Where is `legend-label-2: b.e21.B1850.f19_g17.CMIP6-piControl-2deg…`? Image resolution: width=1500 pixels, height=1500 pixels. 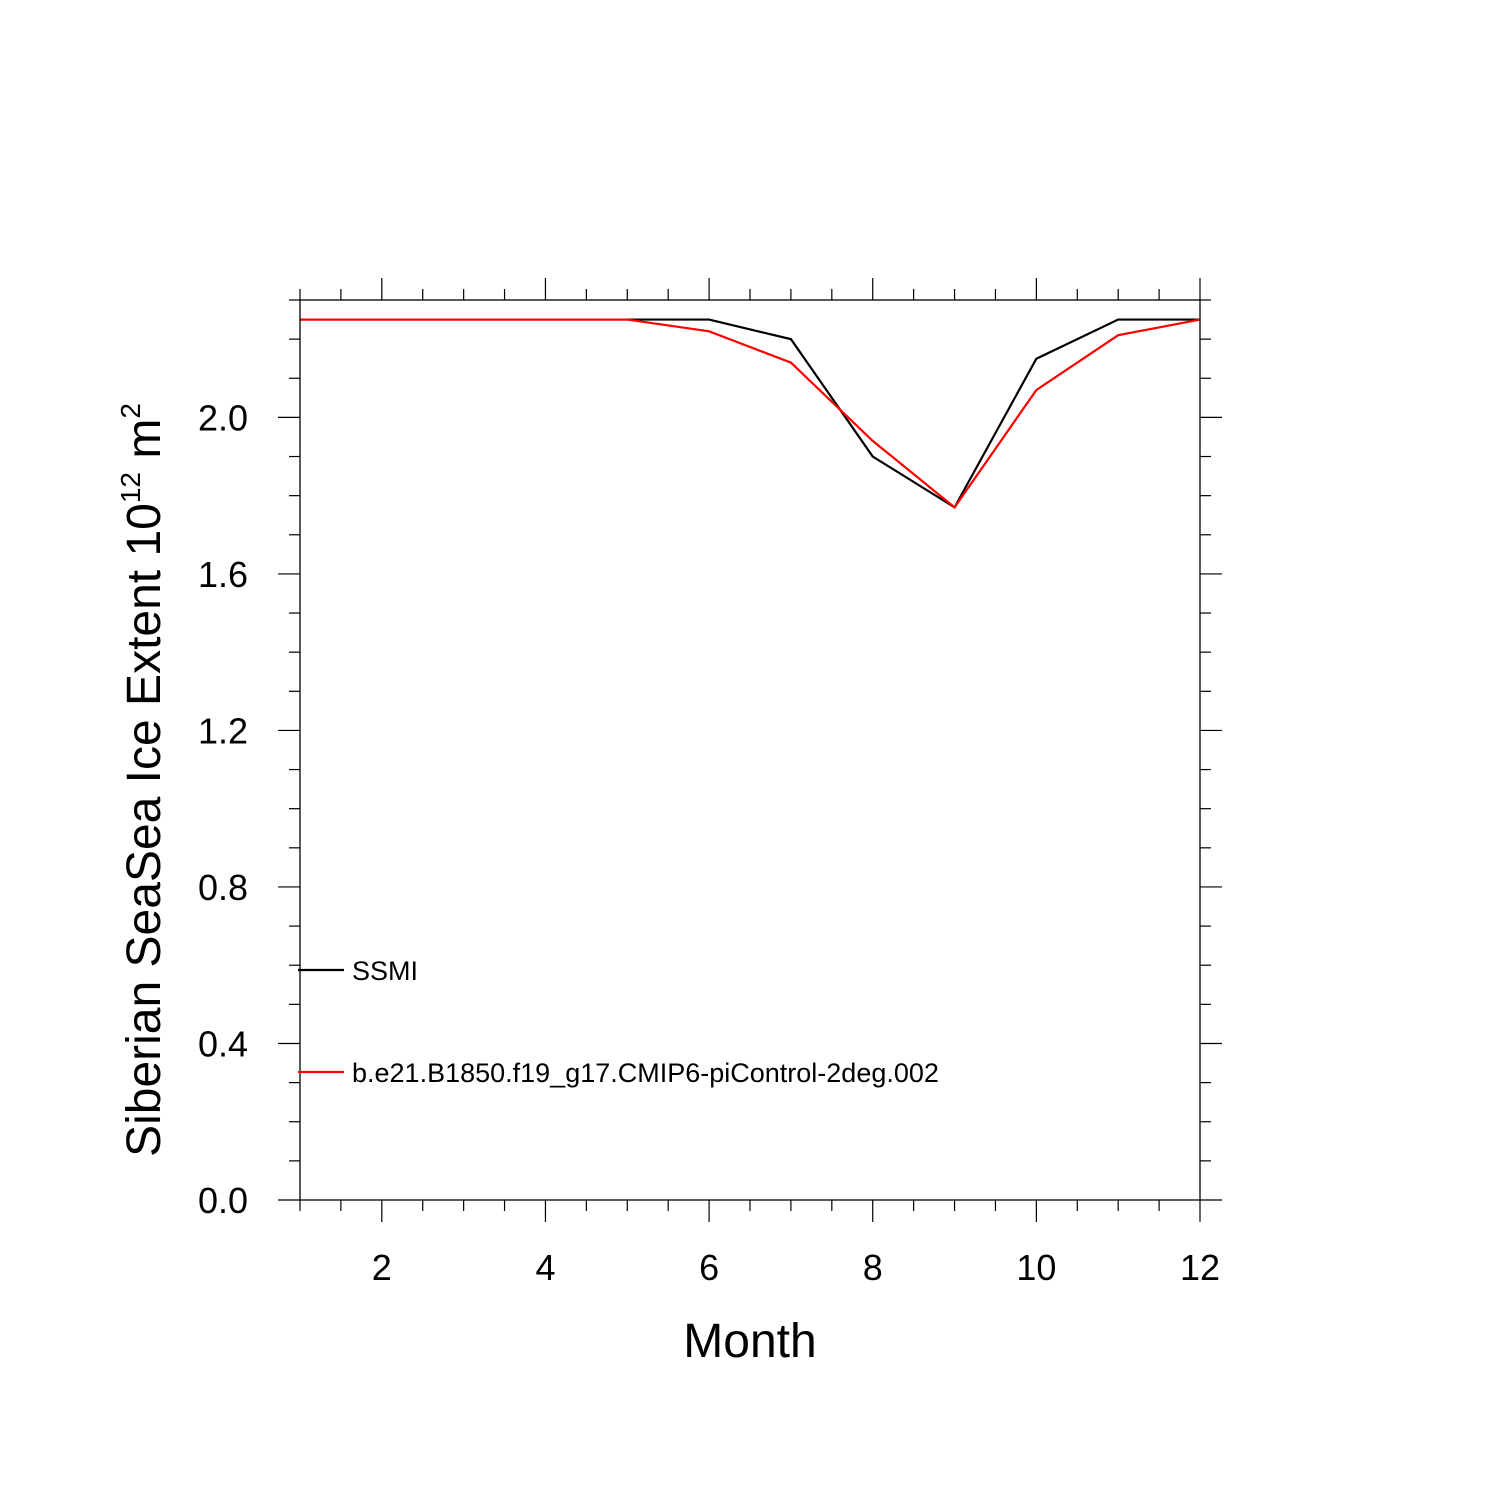 legend-label-2: b.e21.B1850.f19_g17.CMIP6-piControl-2deg… is located at coordinates (645, 1073).